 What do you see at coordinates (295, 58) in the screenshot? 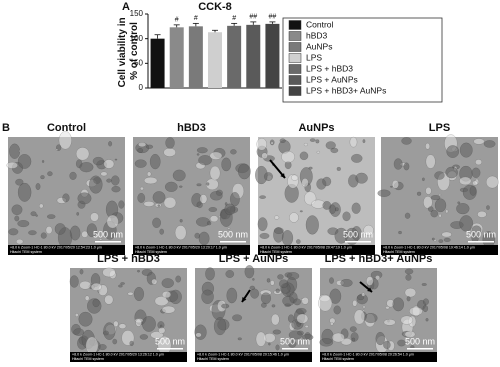
I see `legend-swatch` at bounding box center [295, 58].